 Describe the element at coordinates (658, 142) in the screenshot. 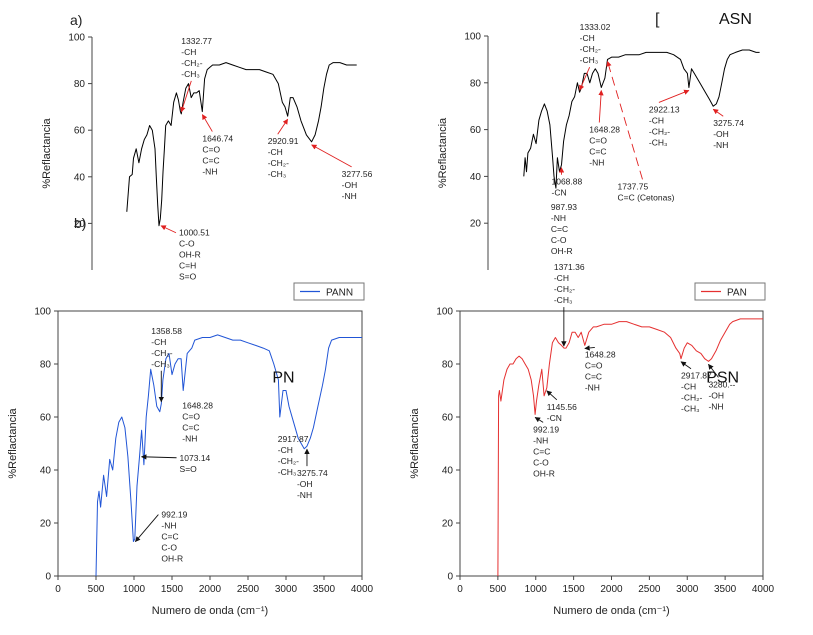

I see `peak-assignment: -CH₃` at that location.